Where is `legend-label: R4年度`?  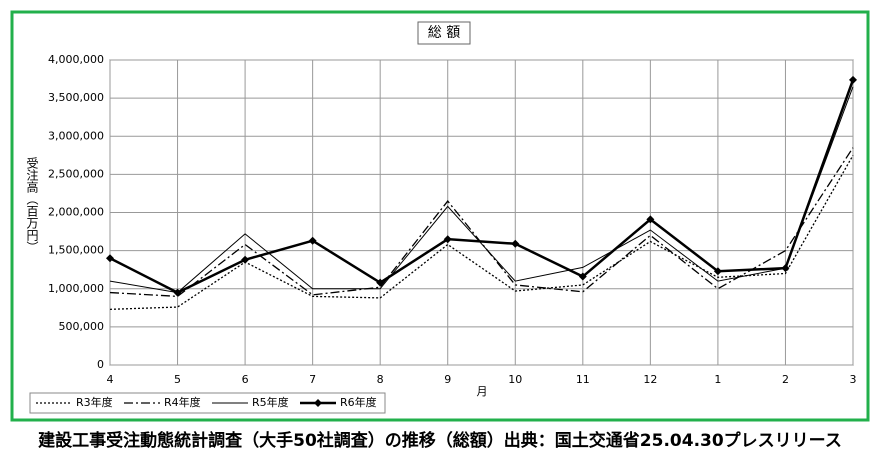
legend-label: R4年度 is located at coordinates (182, 402).